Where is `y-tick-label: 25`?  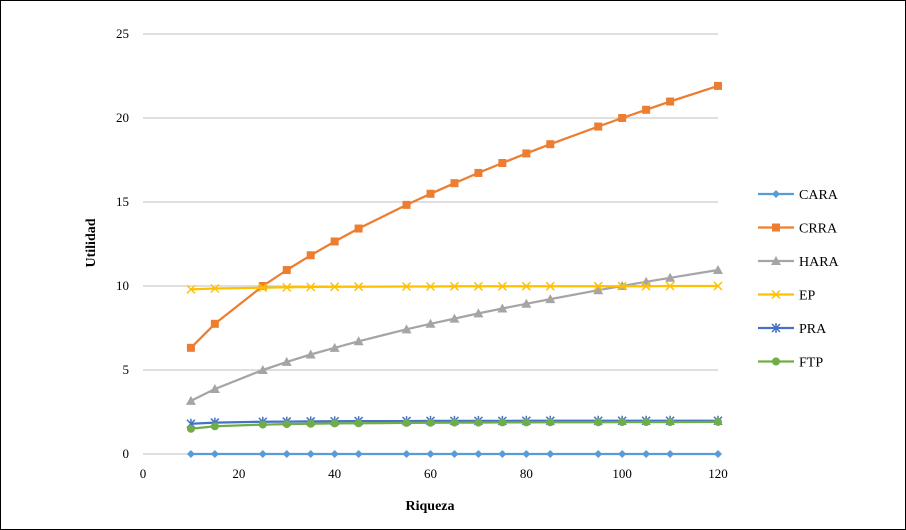
y-tick-label: 25 is located at coordinates (122, 33).